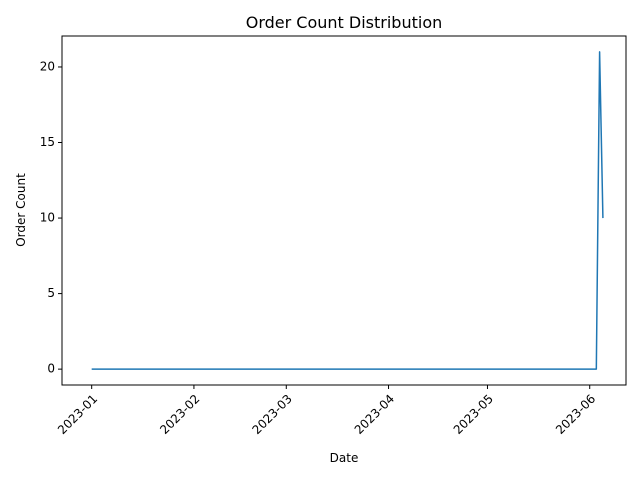  What do you see at coordinates (47, 218) in the screenshot?
I see `y-tick-label: 10` at bounding box center [47, 218].